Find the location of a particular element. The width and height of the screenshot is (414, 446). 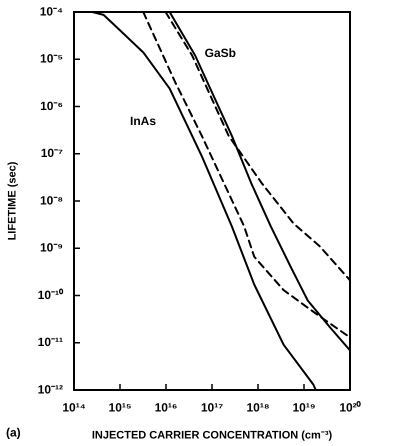

x-tick-label: 10¹⁴ is located at coordinates (74, 407).